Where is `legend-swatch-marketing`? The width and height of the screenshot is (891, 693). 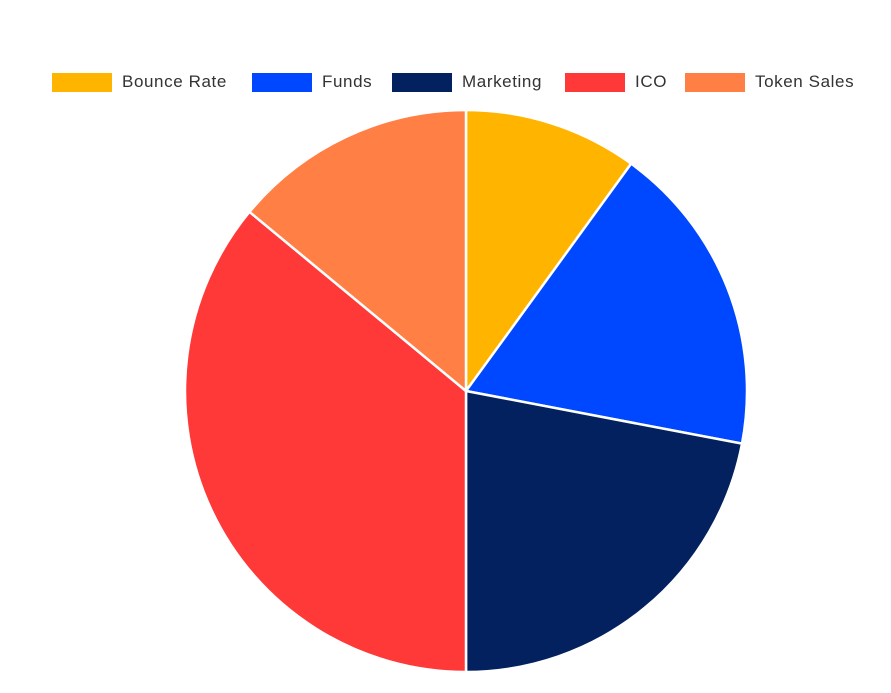
legend-swatch-marketing is located at coordinates (422, 82).